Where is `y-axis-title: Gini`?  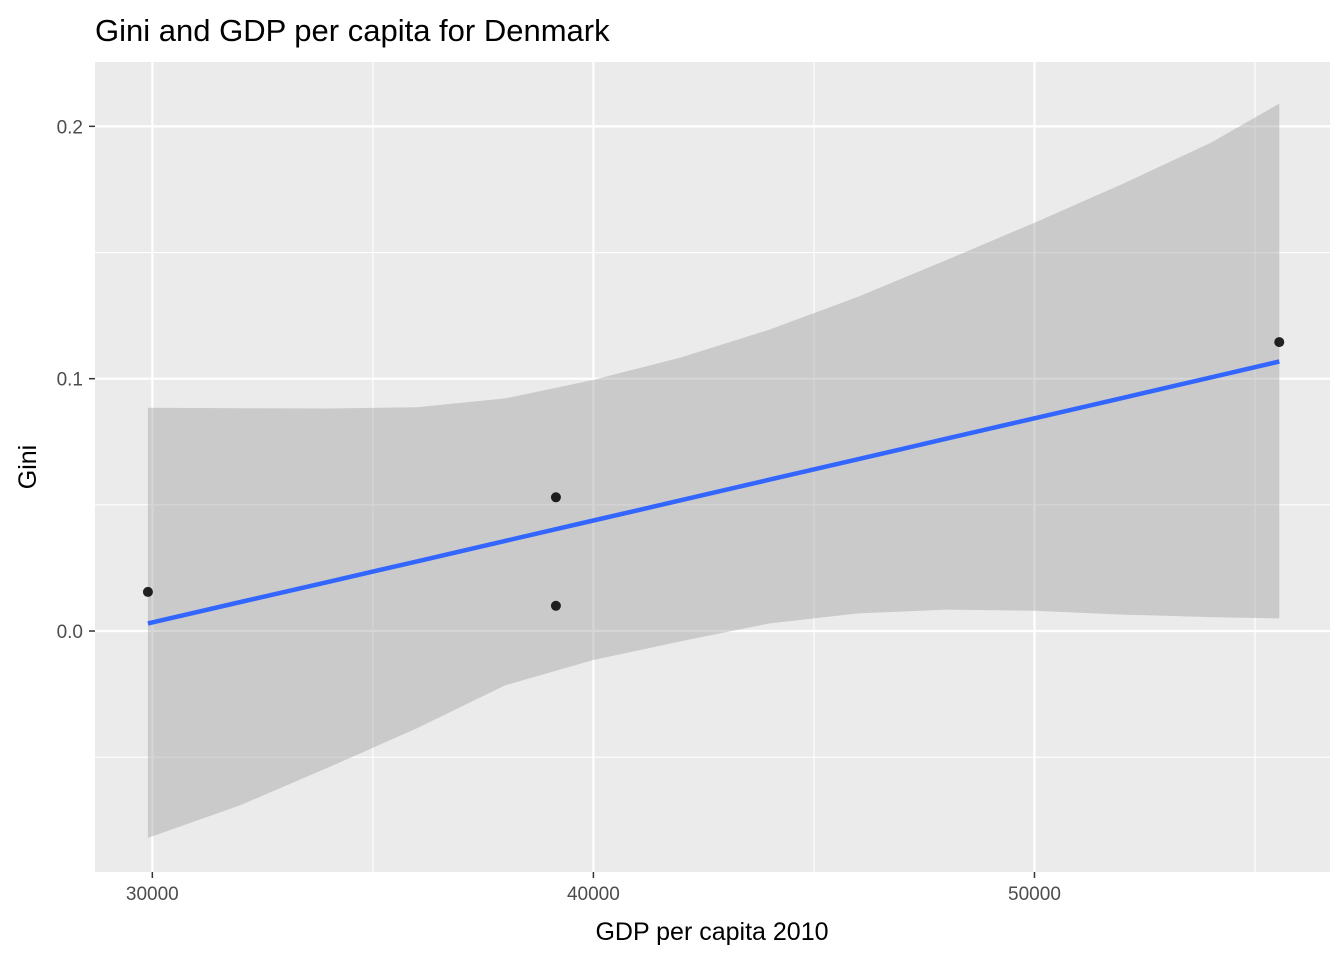 y-axis-title: Gini is located at coordinates (28, 467).